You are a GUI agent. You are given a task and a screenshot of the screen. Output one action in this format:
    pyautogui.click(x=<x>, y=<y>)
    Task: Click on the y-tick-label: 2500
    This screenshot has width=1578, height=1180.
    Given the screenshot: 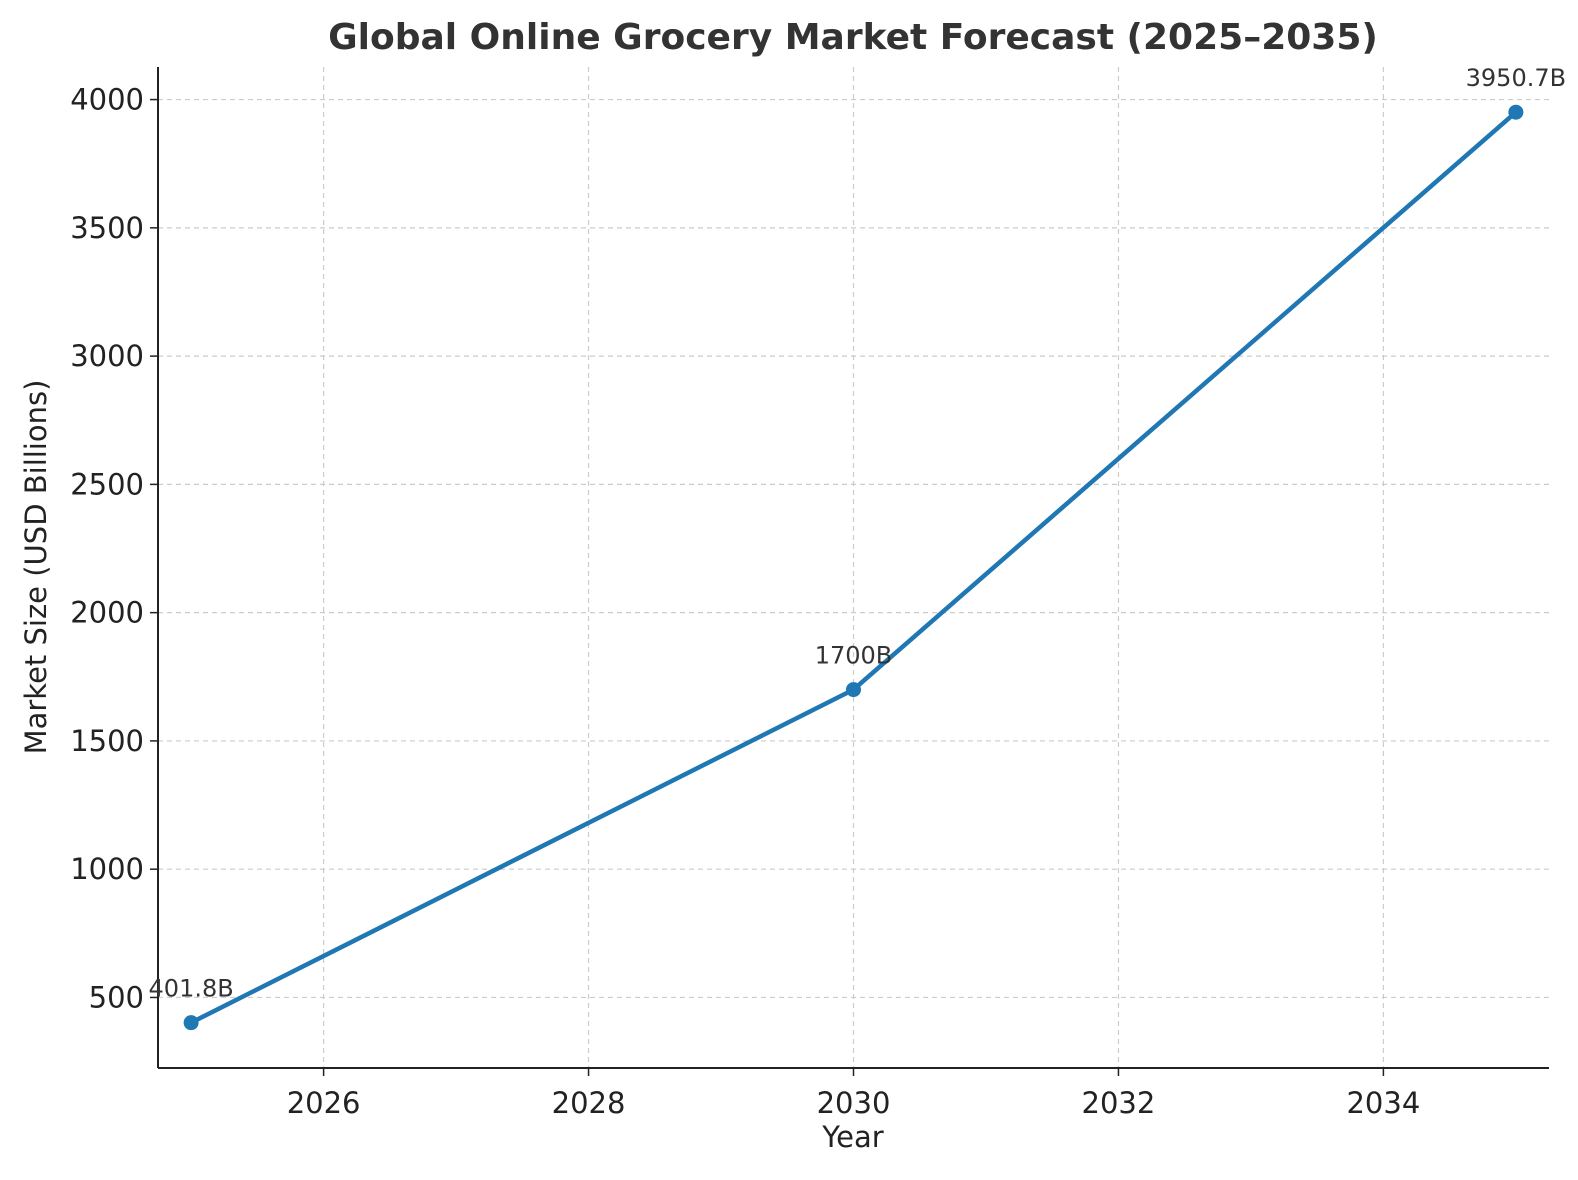 What is the action you would take?
    pyautogui.click(x=107, y=484)
    